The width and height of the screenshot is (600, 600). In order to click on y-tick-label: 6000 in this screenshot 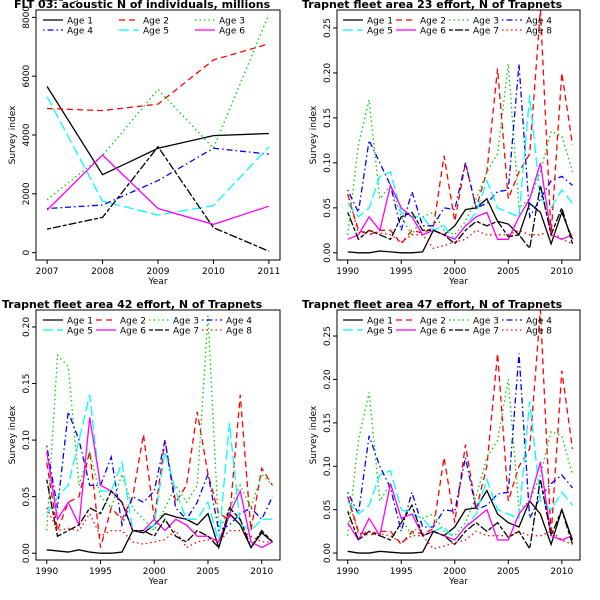, I will do `click(27, 75)`.